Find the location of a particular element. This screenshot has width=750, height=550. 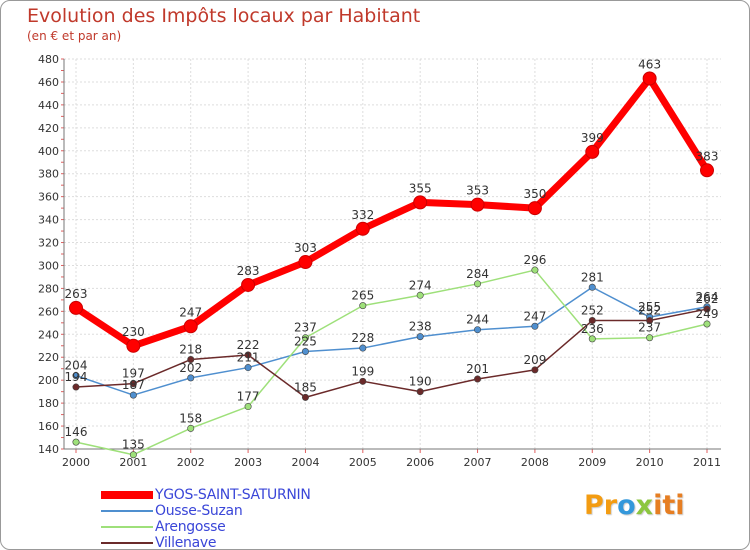

data-label-ousse-suzan: 225 is located at coordinates (305, 342).